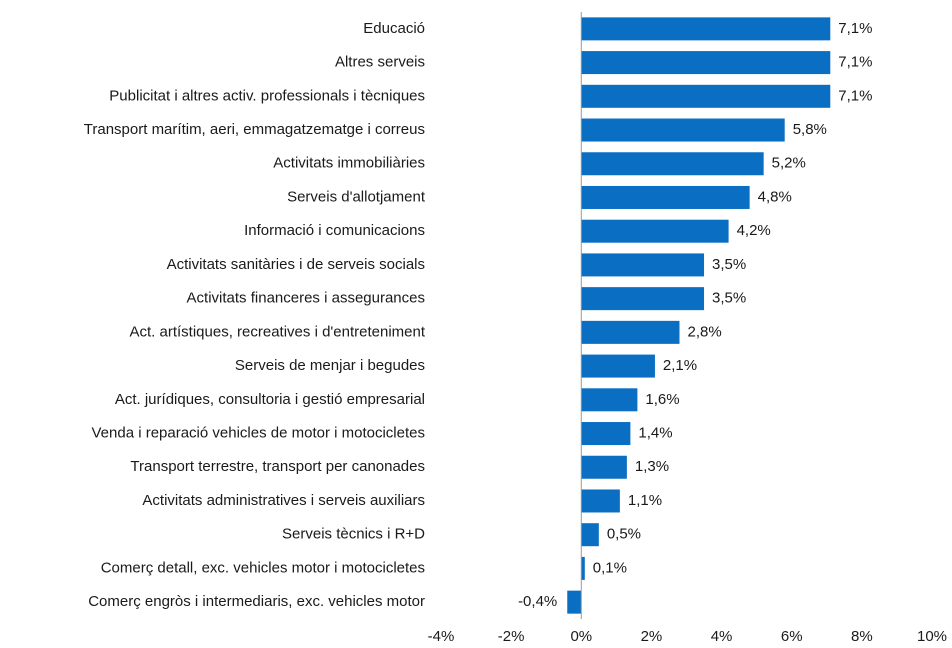  What do you see at coordinates (862, 636) in the screenshot?
I see `x-tick-label: 8%` at bounding box center [862, 636].